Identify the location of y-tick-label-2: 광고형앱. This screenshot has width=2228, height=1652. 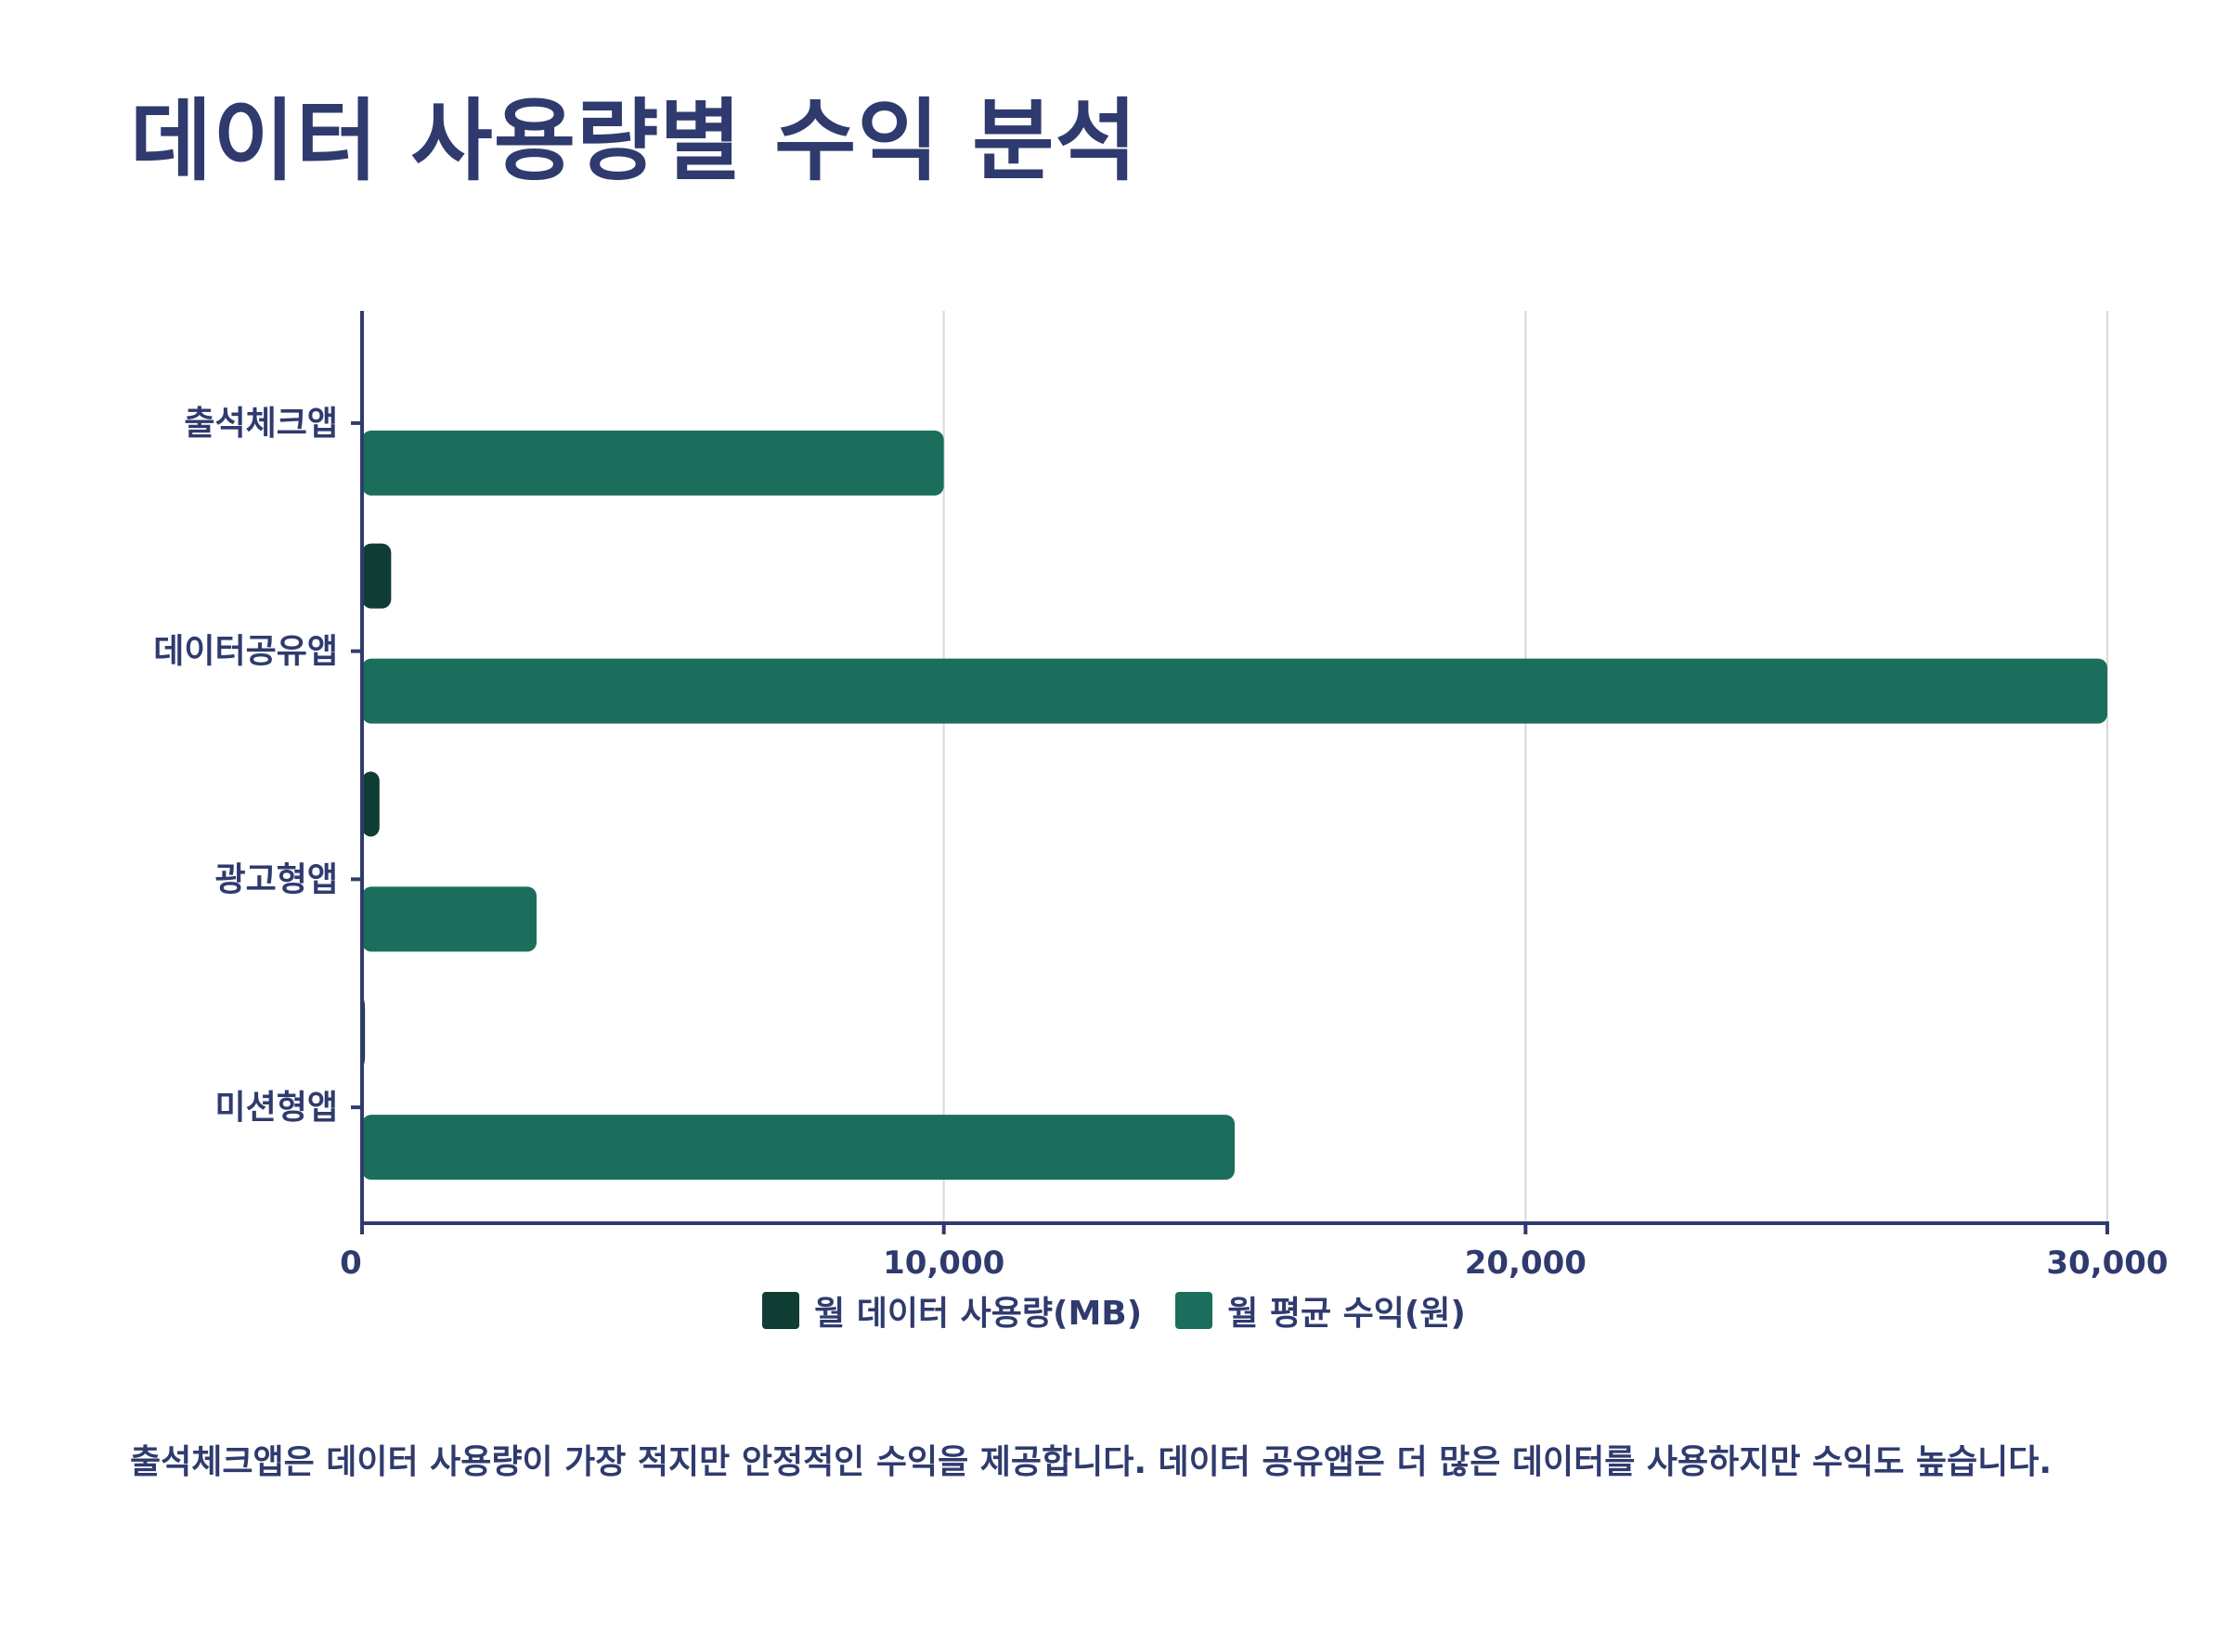
(276, 879).